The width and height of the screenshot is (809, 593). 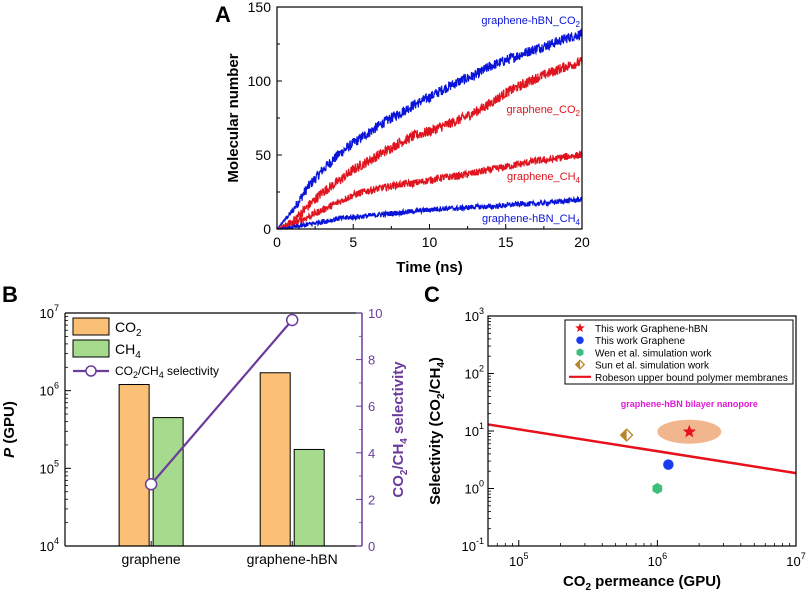 I want to click on right-tick-label: 6, so click(x=371, y=406).